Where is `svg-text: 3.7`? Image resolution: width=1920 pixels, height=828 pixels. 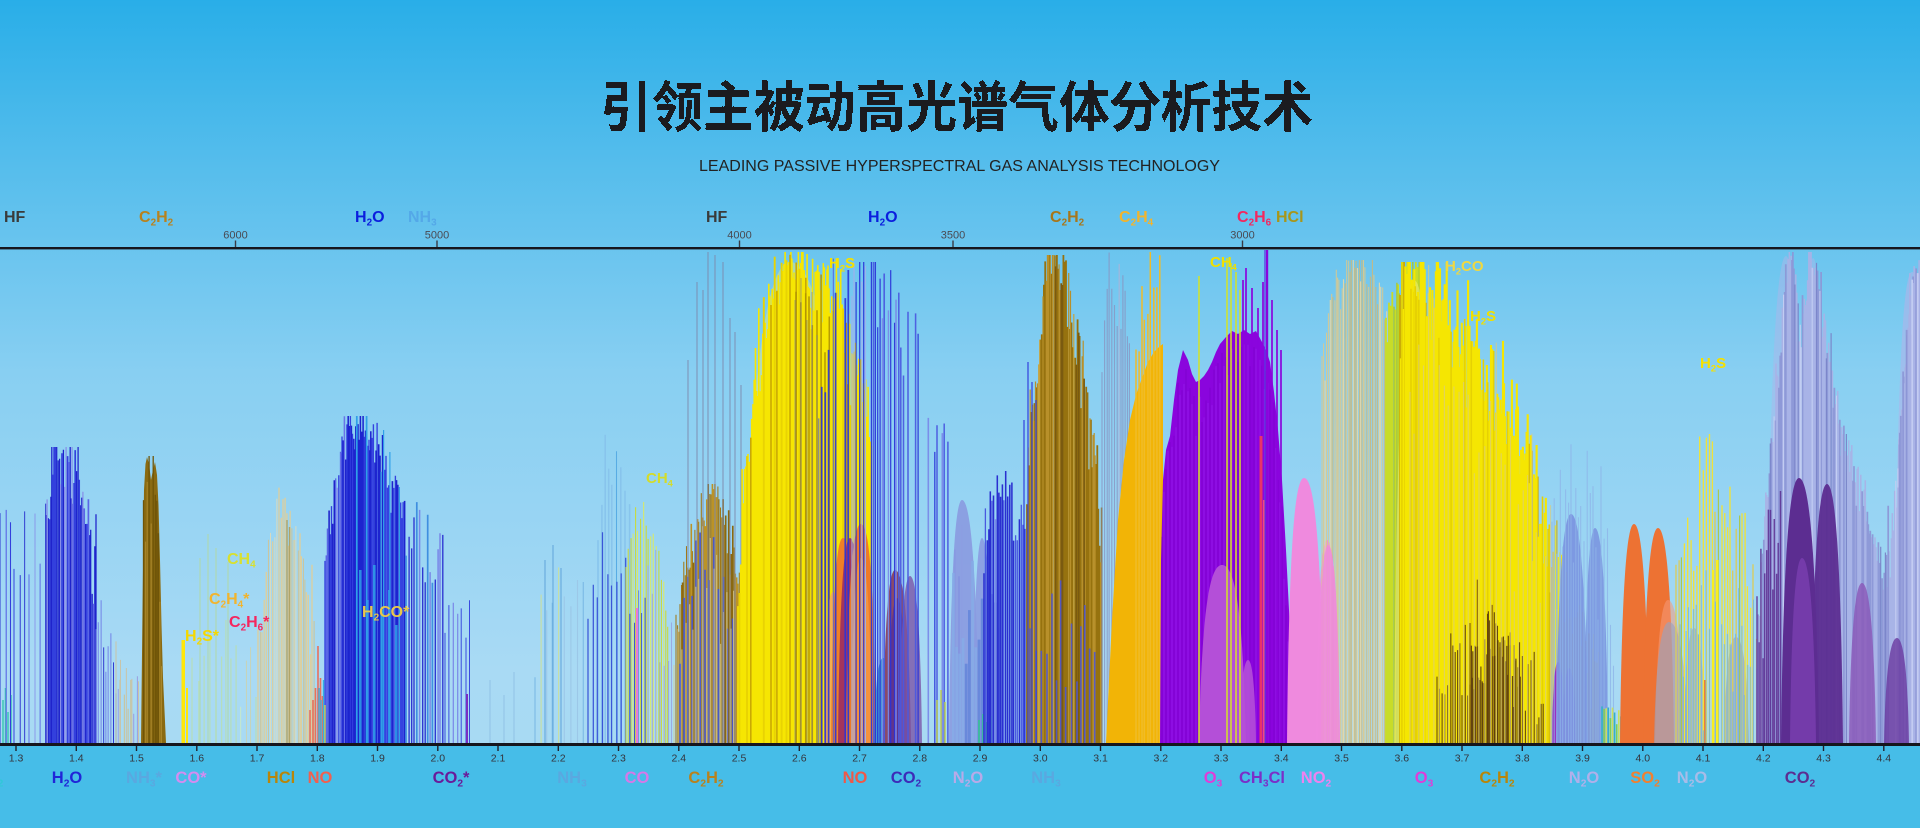
svg-text: 3.7 is located at coordinates (1462, 759).